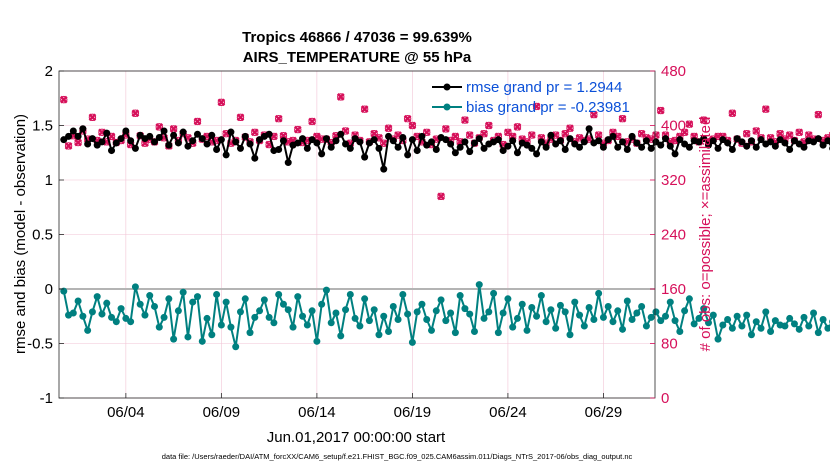 The width and height of the screenshot is (830, 470). What do you see at coordinates (673, 126) in the screenshot?
I see `y-right-tick-label: 400` at bounding box center [673, 126].